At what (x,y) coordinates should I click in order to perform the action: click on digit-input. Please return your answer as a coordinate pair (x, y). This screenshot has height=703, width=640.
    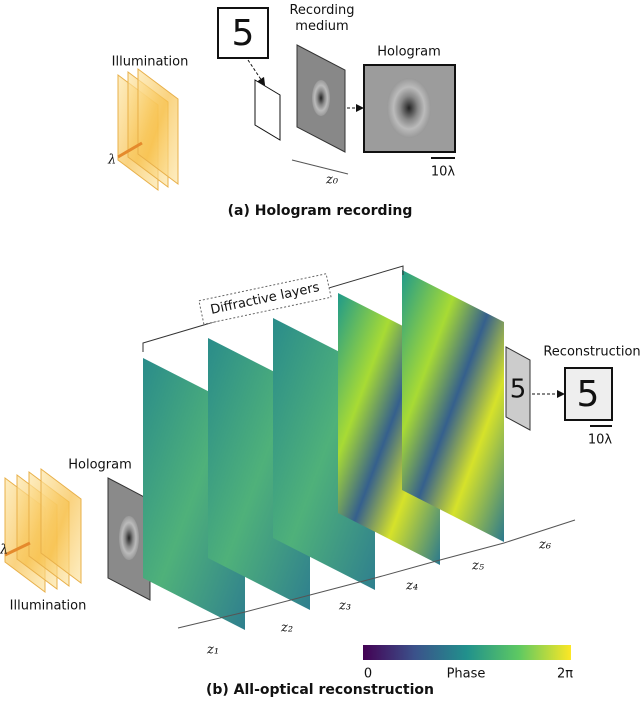
    Looking at the image, I should click on (243, 33).